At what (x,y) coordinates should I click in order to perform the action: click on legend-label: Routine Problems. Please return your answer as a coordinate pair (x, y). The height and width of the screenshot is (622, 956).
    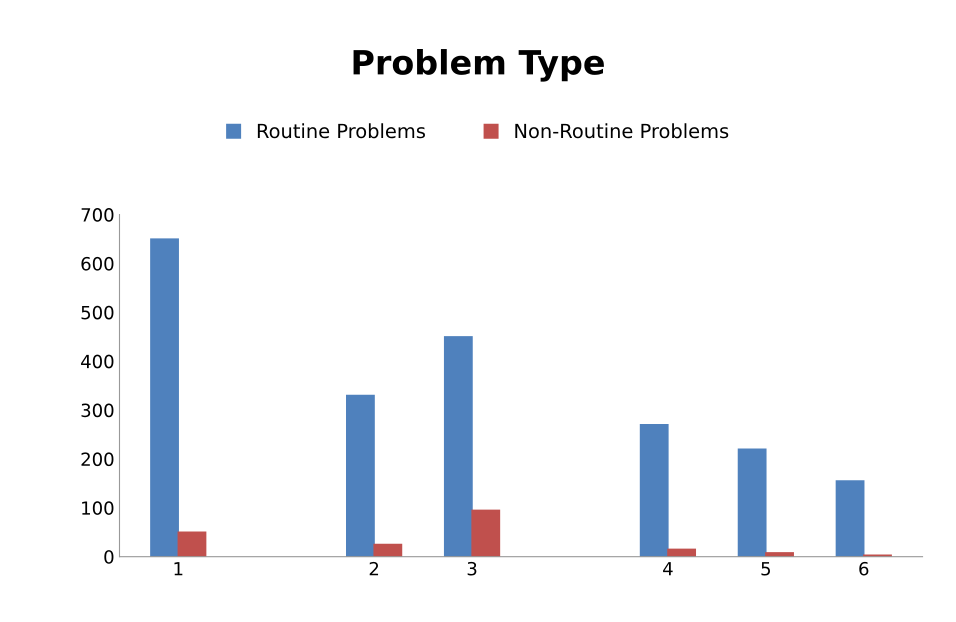
    Looking at the image, I should click on (341, 130).